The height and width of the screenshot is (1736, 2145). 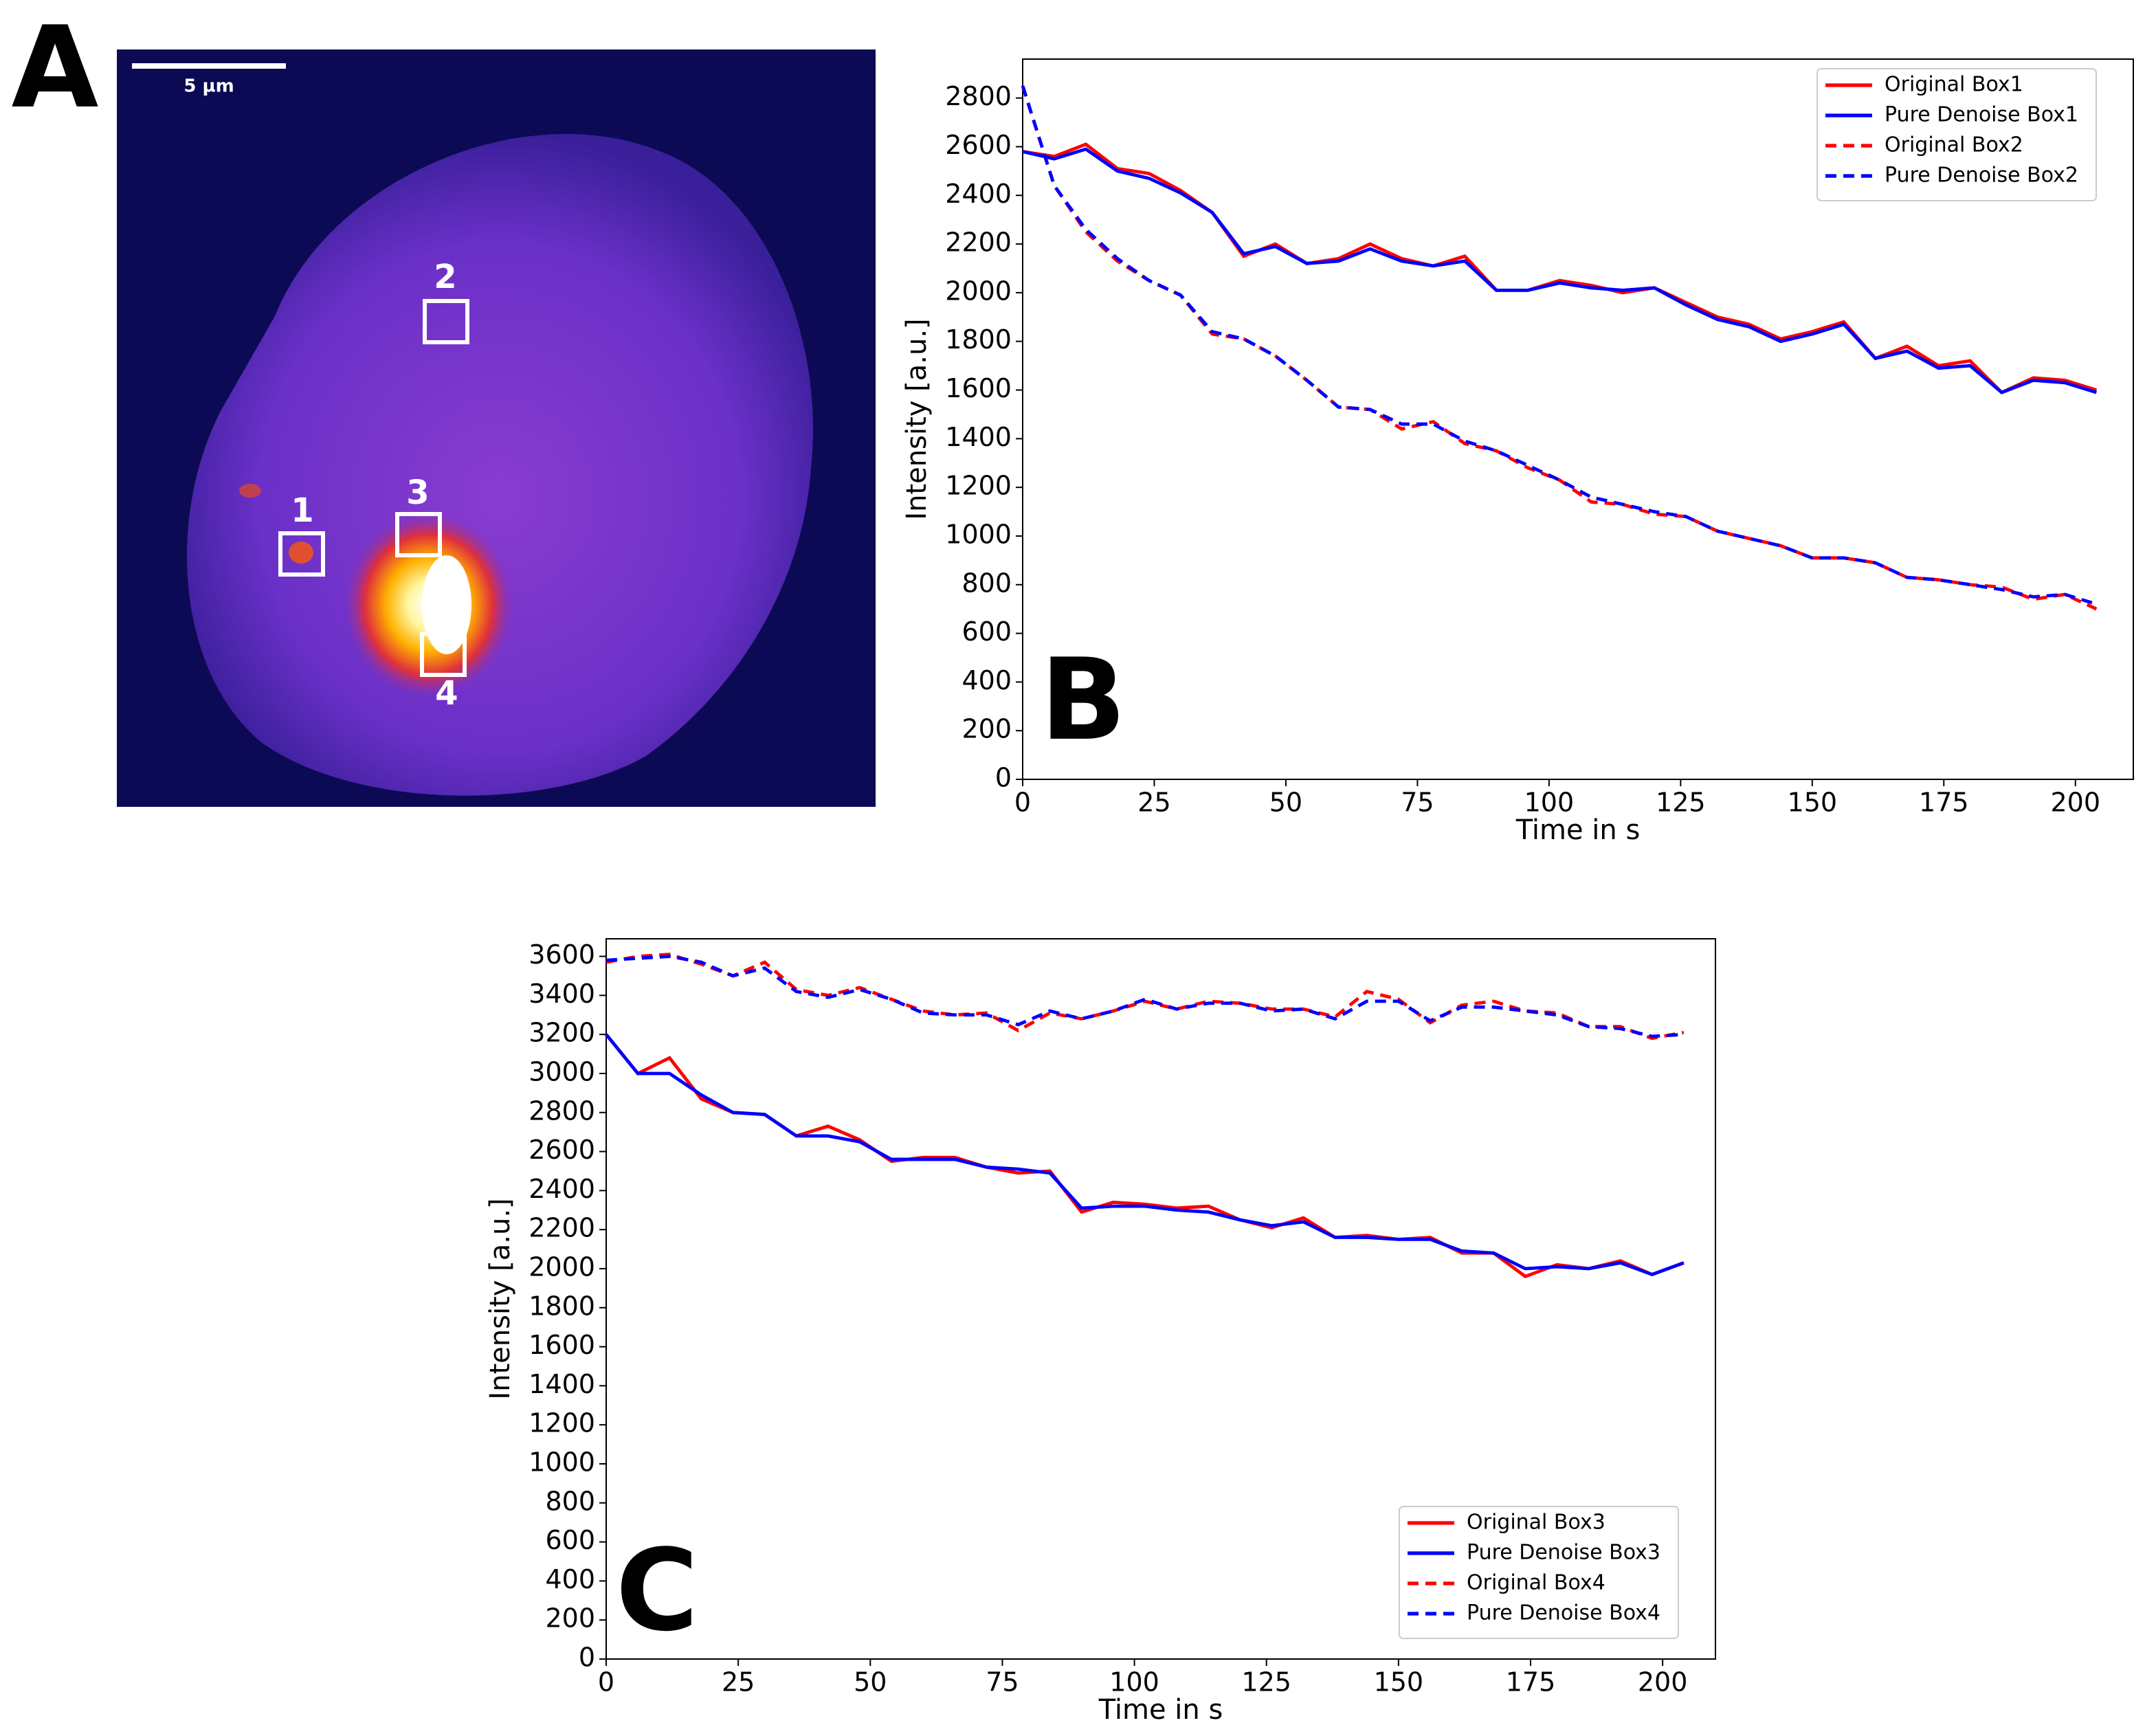 What do you see at coordinates (445, 277) in the screenshot?
I see `roi-label: 2` at bounding box center [445, 277].